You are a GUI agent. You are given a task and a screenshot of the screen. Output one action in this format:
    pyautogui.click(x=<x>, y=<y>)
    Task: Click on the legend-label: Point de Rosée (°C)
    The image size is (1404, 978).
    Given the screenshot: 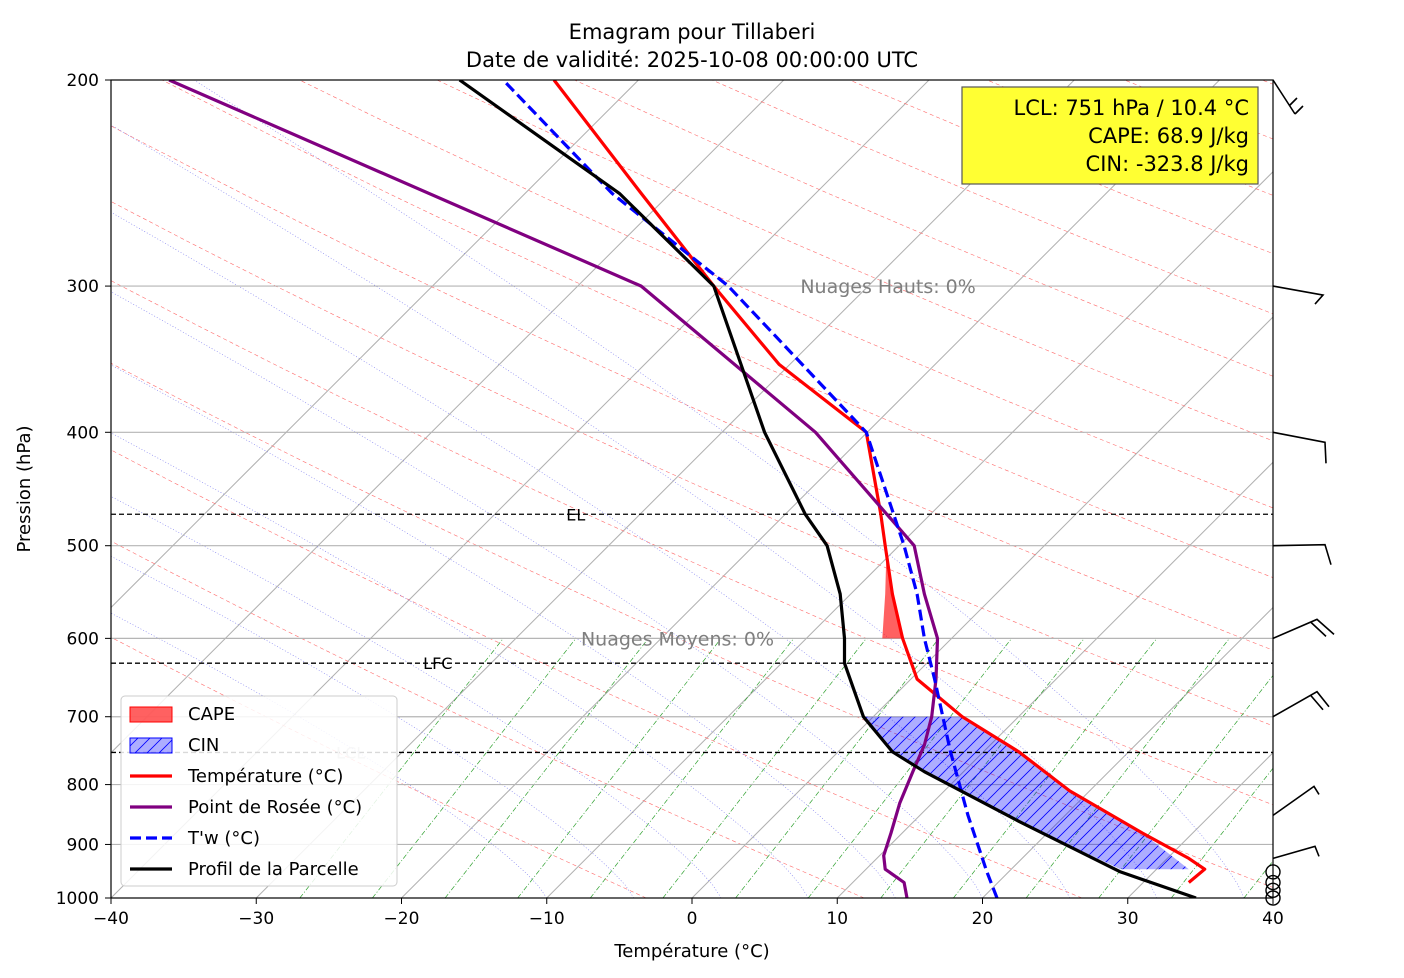 What is the action you would take?
    pyautogui.click(x=275, y=807)
    